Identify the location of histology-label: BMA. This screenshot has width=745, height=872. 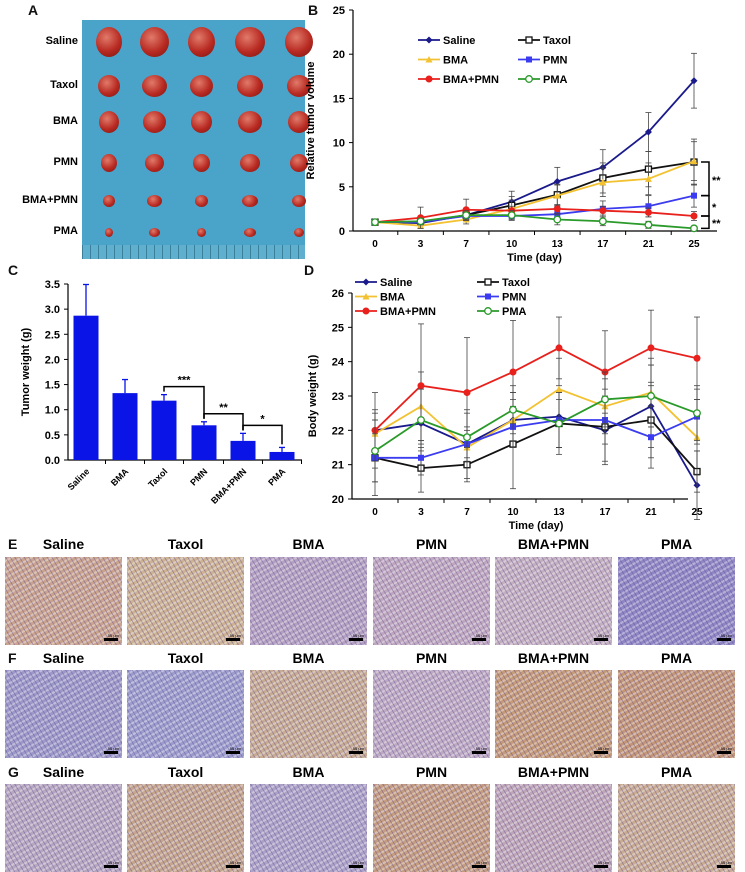
(308, 544).